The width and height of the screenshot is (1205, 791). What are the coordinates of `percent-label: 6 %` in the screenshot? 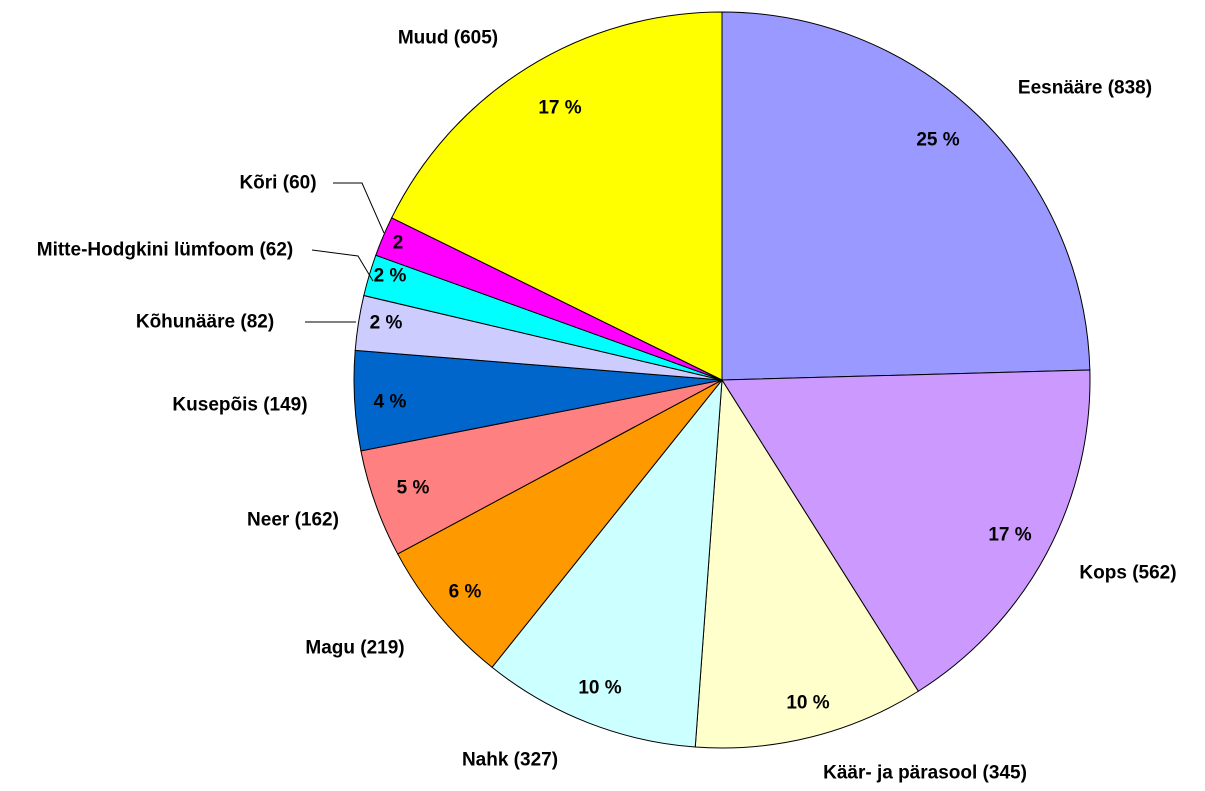 It's located at (465, 592).